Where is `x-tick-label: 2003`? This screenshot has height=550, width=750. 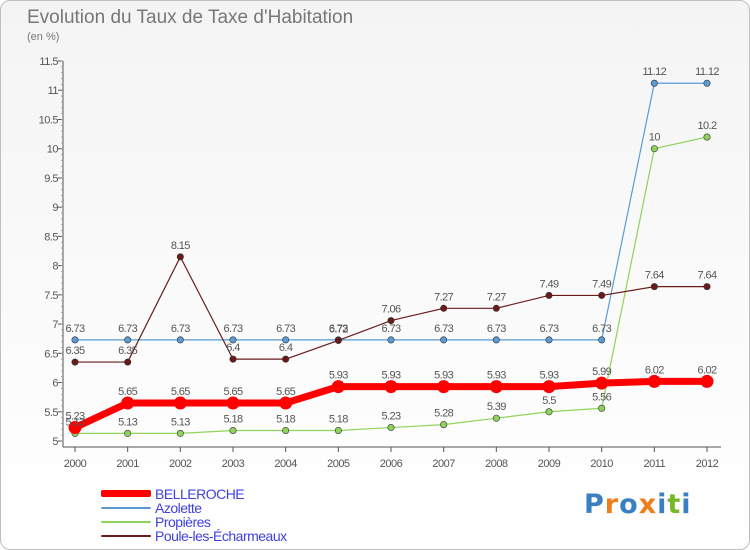
x-tick-label: 2003 is located at coordinates (233, 464).